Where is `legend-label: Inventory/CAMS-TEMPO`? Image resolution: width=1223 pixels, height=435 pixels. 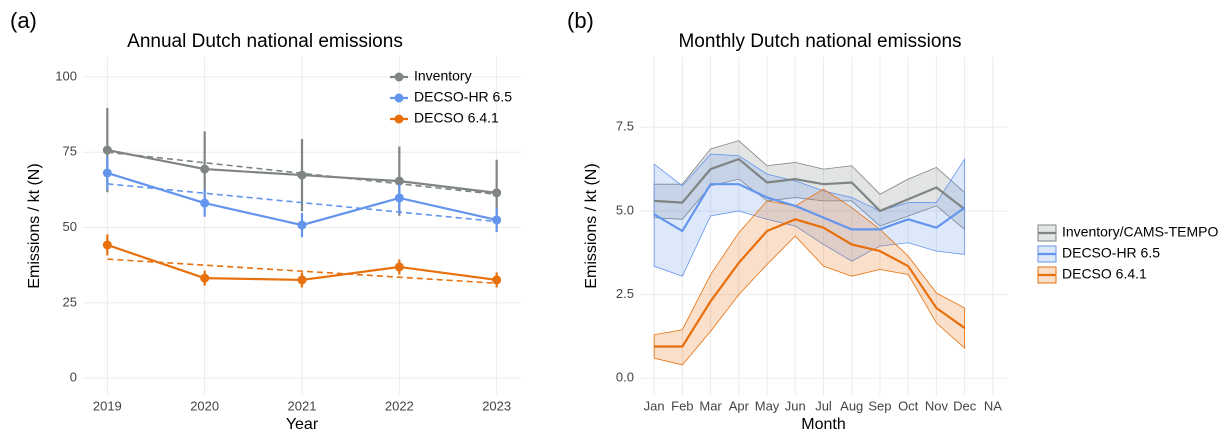 legend-label: Inventory/CAMS-TEMPO is located at coordinates (1140, 232).